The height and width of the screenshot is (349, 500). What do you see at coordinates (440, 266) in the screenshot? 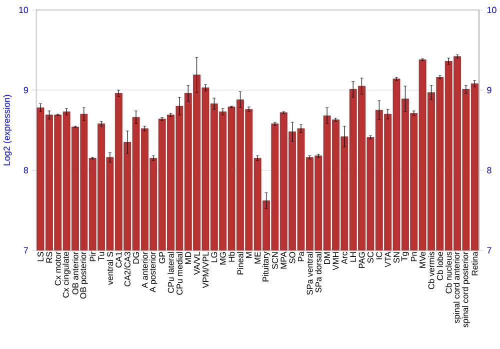
I see `x-tick-label: Cb lobe` at bounding box center [440, 266].